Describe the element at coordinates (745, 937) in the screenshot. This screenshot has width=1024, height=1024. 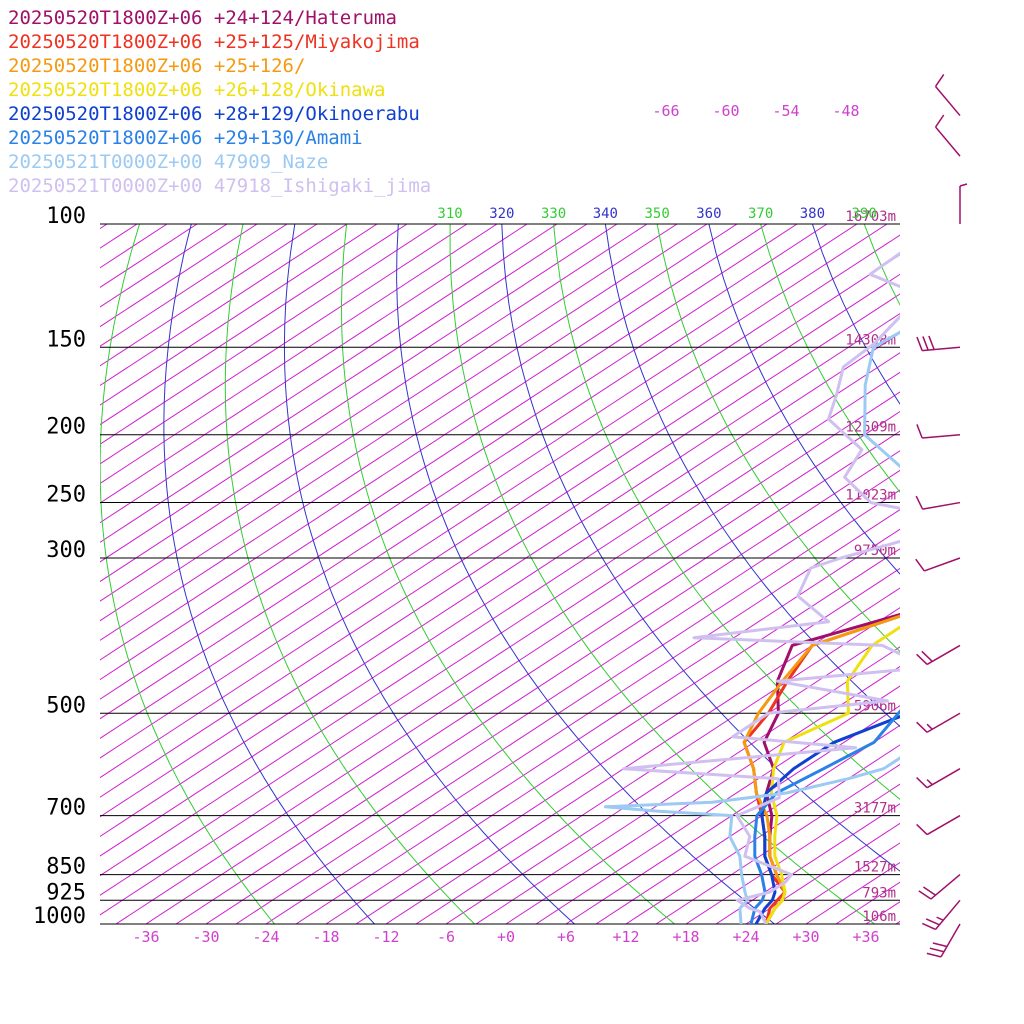
I see `temp-tick-label: +24` at that location.